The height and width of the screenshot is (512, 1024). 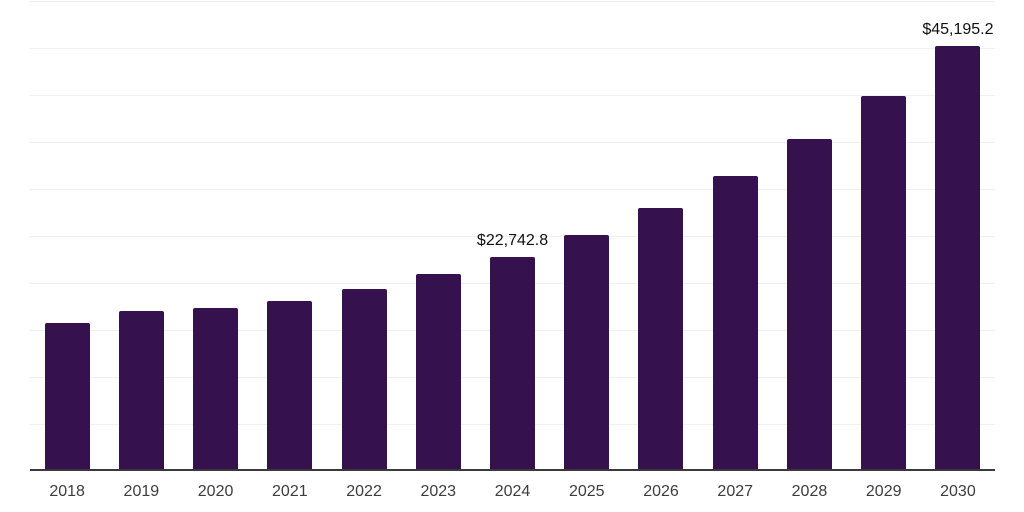 I want to click on bar-slot-2019, so click(x=141, y=236).